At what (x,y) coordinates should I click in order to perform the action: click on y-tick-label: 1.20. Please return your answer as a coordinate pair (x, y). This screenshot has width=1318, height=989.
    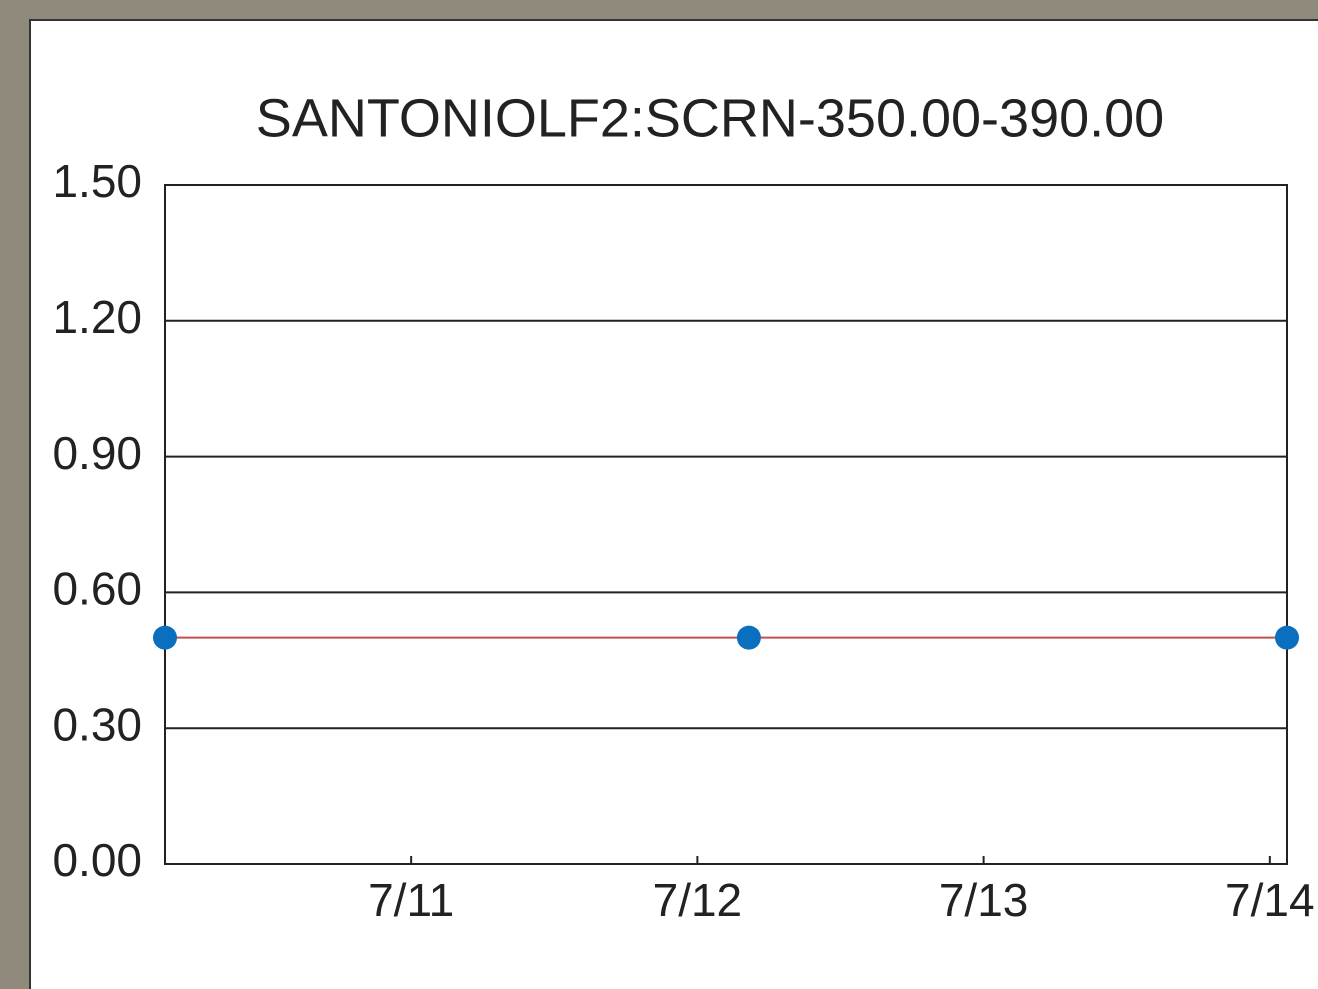
    Looking at the image, I should click on (97, 317).